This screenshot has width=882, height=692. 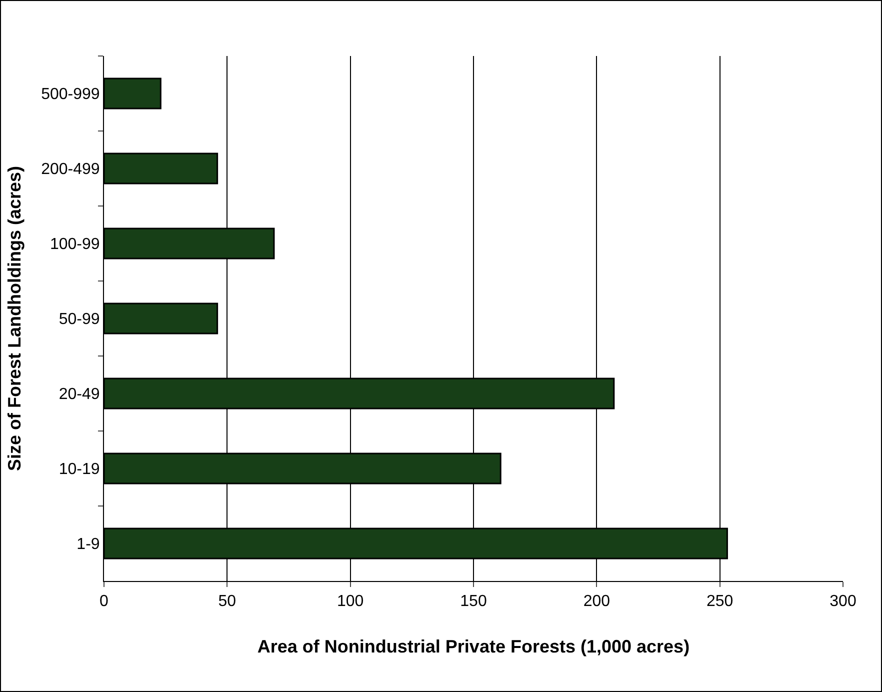 What do you see at coordinates (350, 601) in the screenshot?
I see `x-tick-label: 100` at bounding box center [350, 601].